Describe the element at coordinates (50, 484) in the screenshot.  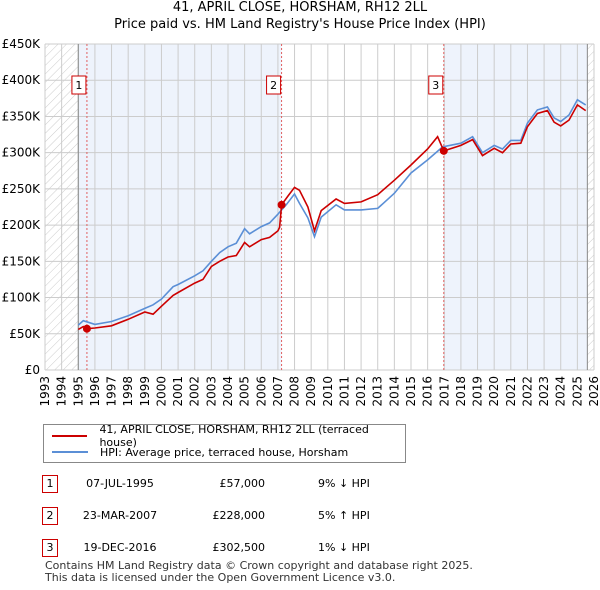
I see `sale-number: 1` at that location.